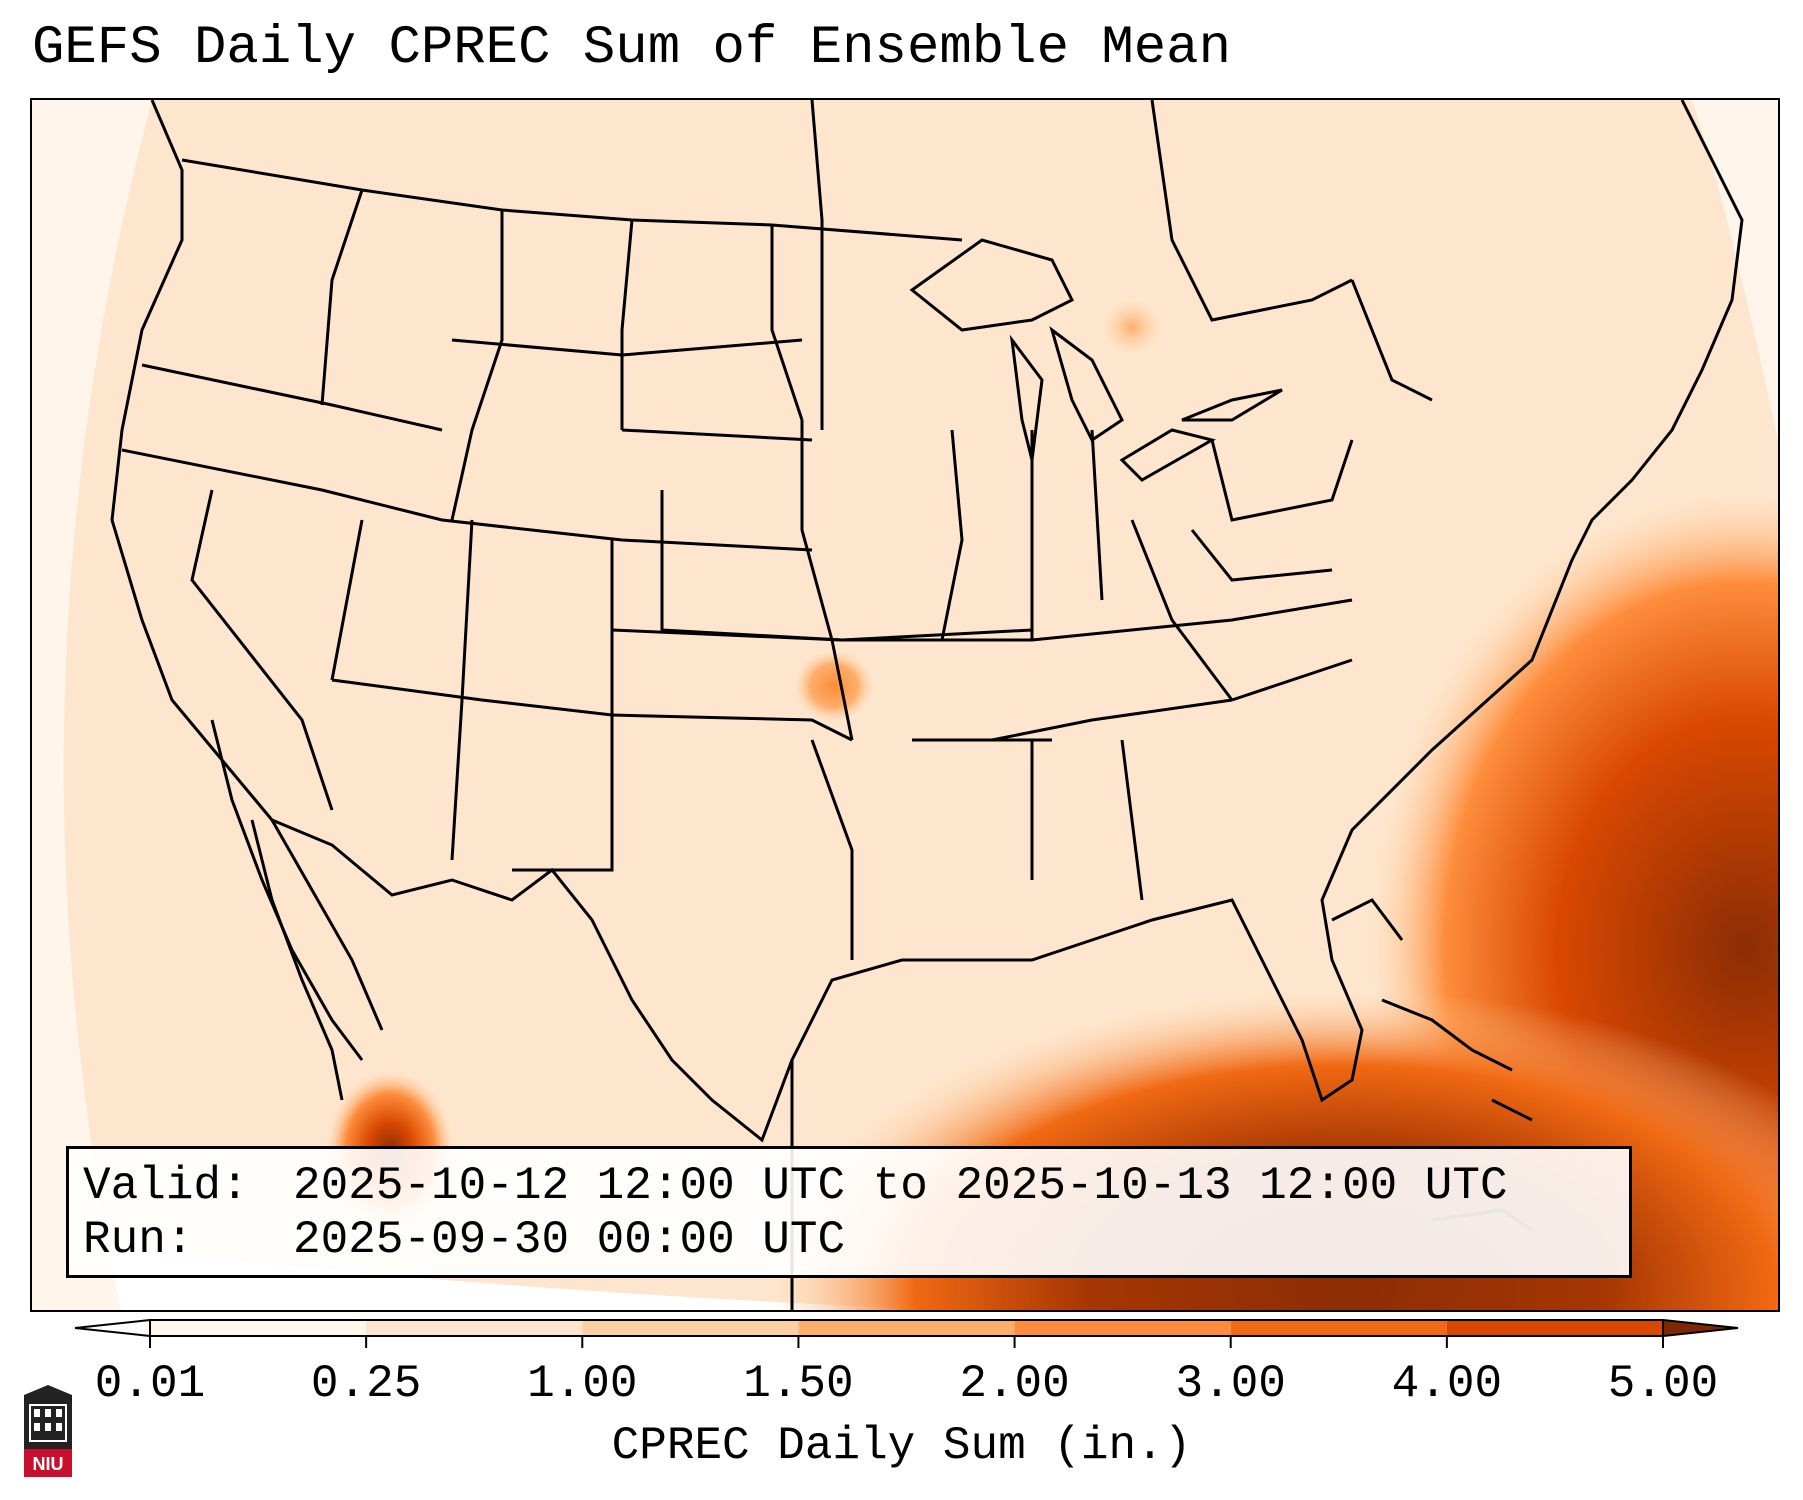  What do you see at coordinates (631, 48) in the screenshot?
I see `map-title: GEFS Daily CPREC Sum of Ensemble Mean` at bounding box center [631, 48].